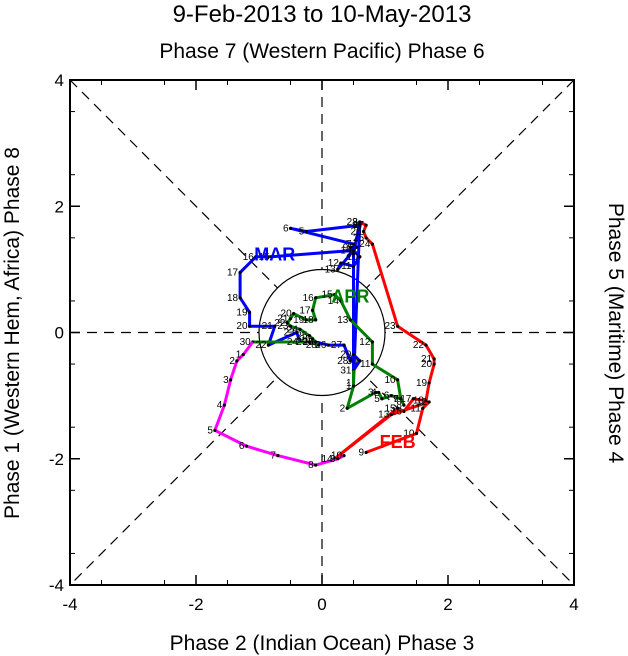  What do you see at coordinates (299, 320) in the screenshot?
I see `day-label-apr: 19` at bounding box center [299, 320].